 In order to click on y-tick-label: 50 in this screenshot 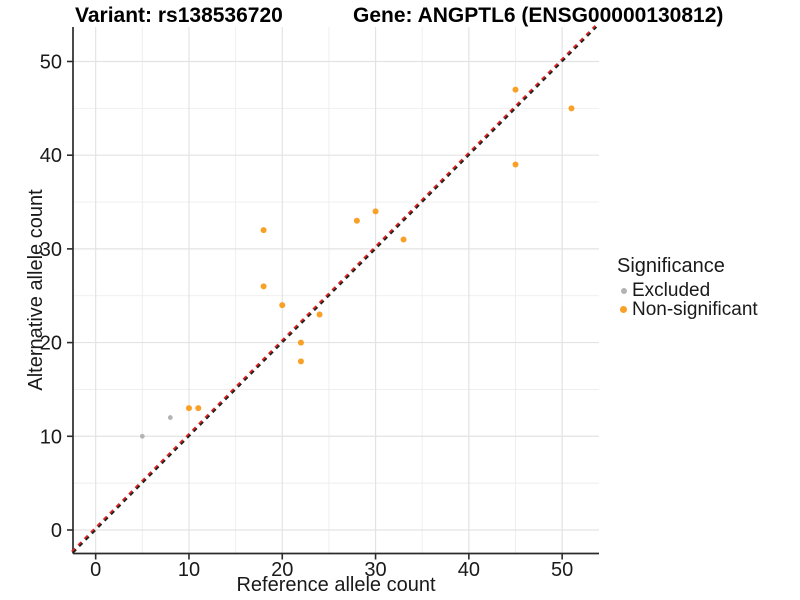, I will do `click(51, 62)`.